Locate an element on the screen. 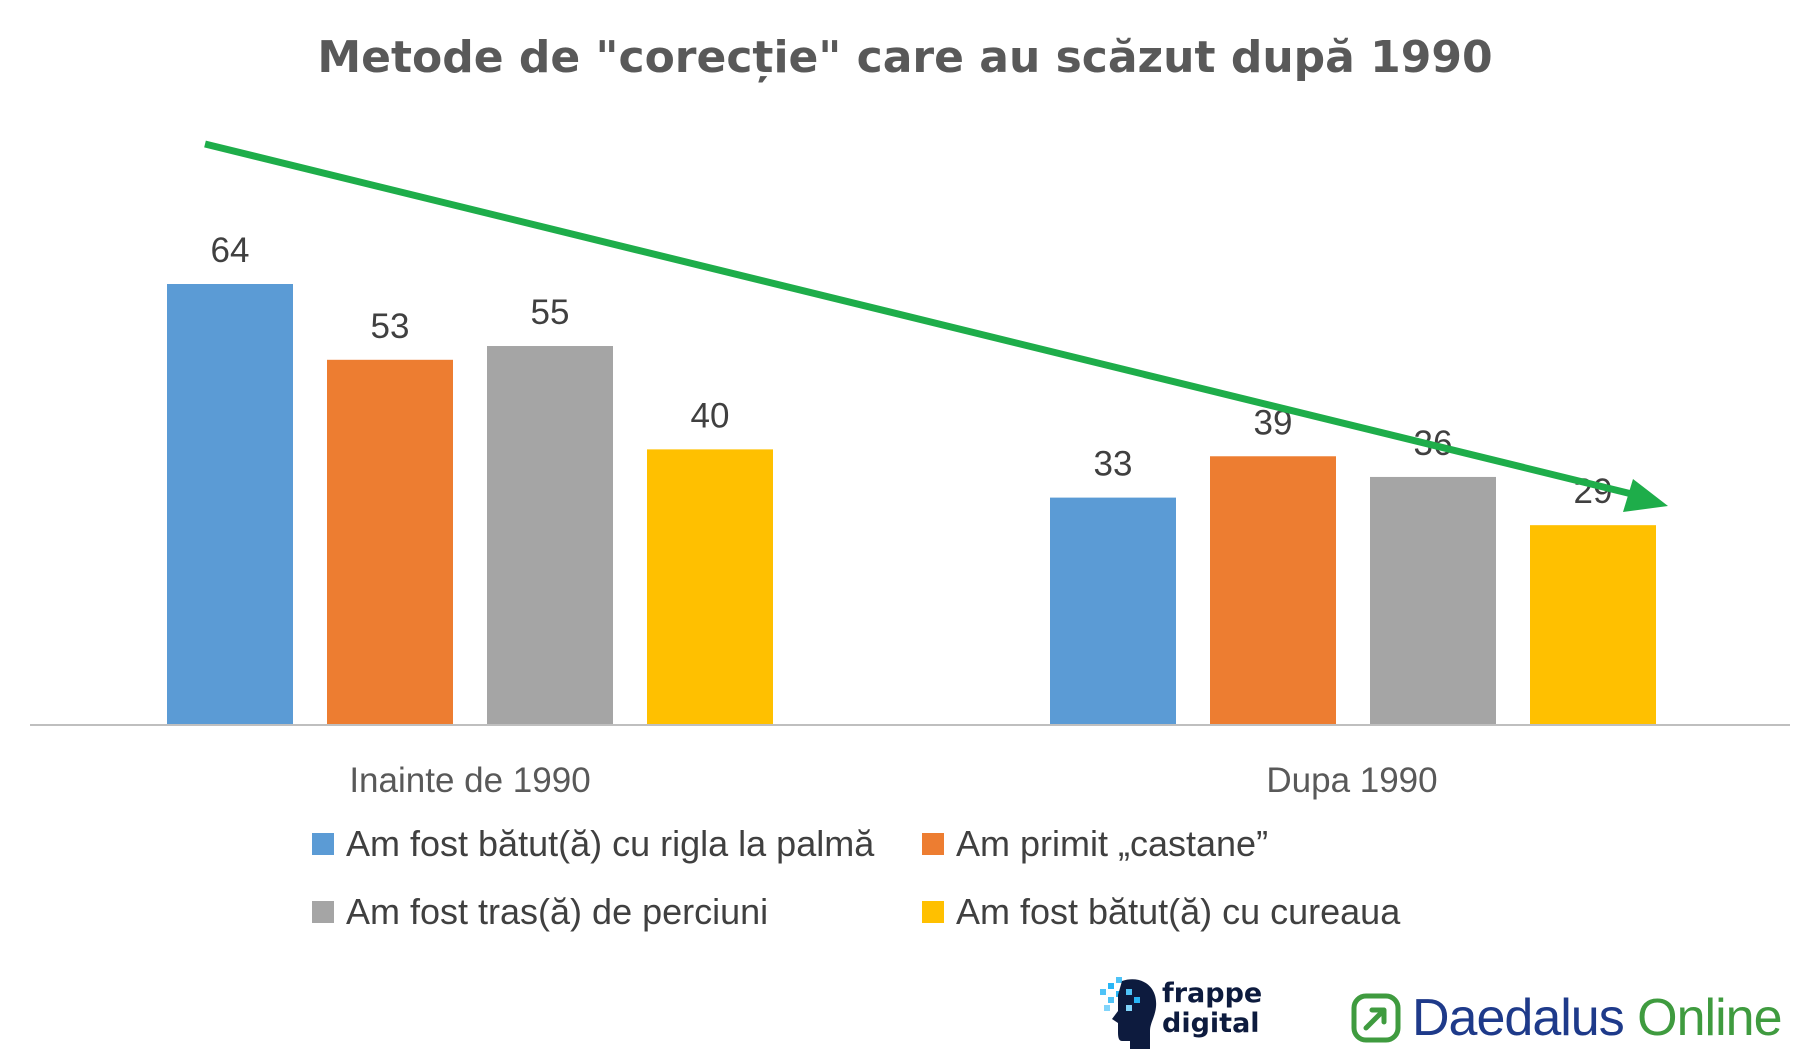 The image size is (1810, 1053). frappe-logo-line2: digital is located at coordinates (1211, 1023).